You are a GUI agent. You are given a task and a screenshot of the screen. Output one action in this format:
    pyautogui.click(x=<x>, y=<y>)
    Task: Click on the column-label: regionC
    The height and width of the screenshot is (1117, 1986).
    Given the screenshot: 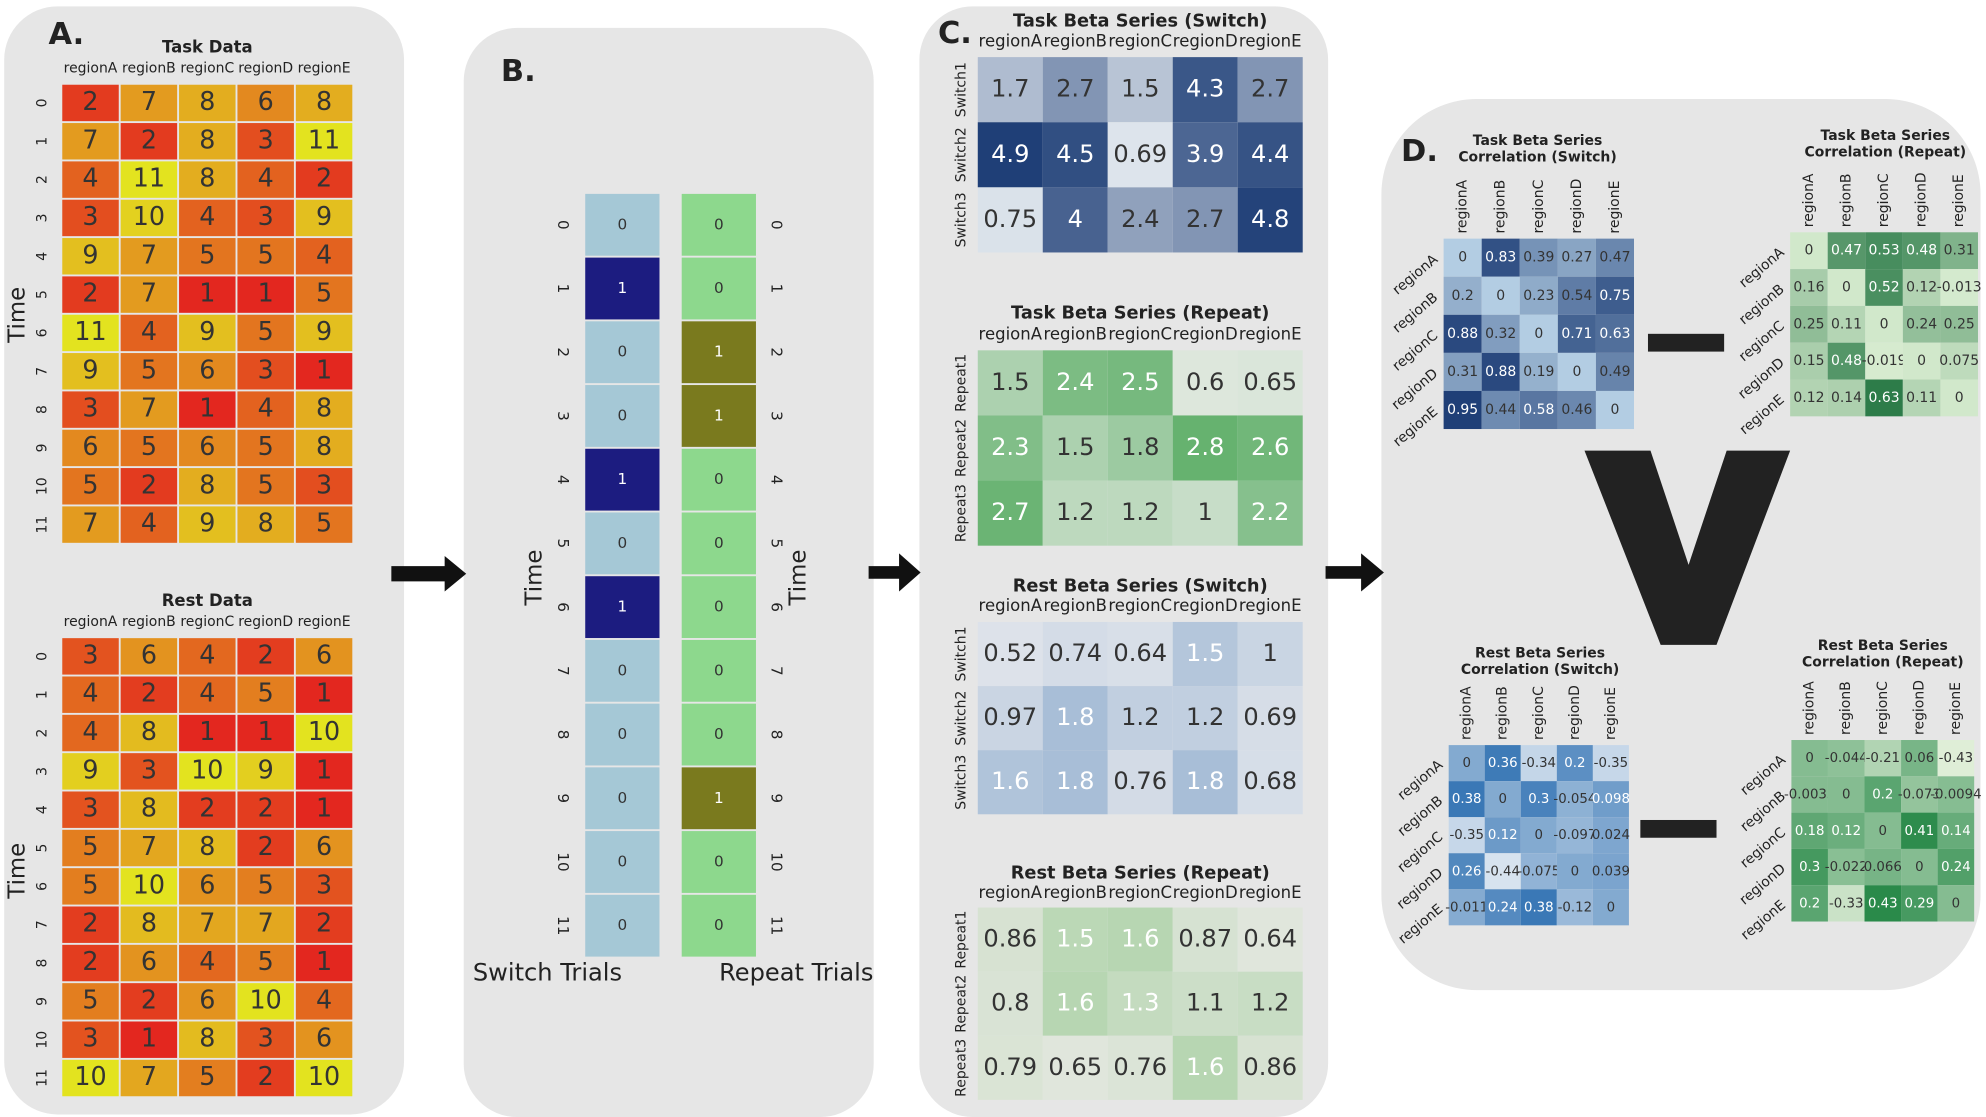 What is the action you would take?
    pyautogui.click(x=1539, y=207)
    